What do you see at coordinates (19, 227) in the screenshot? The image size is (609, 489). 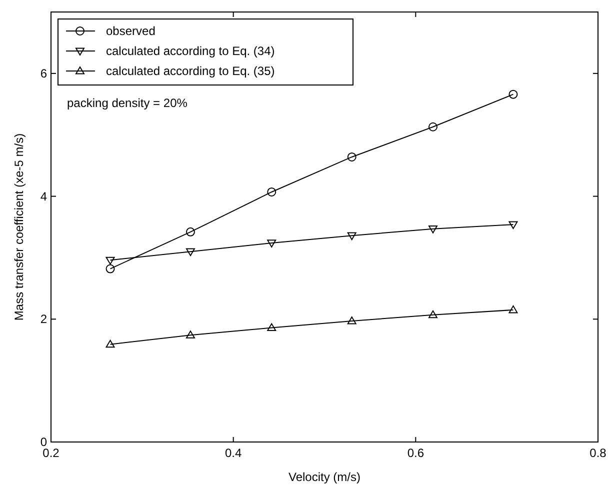 I see `y-axis-title: Mass transfer coefficient (xe-5 m/s)` at bounding box center [19, 227].